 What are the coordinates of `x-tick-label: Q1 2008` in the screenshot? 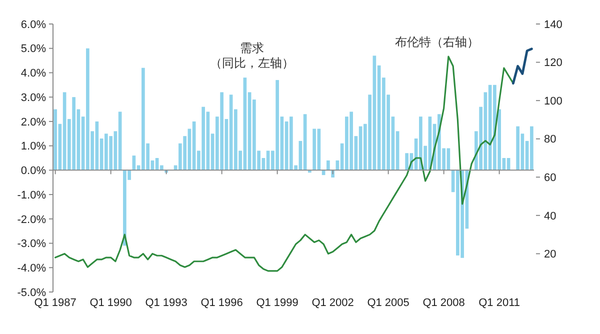 It's located at (443, 303).